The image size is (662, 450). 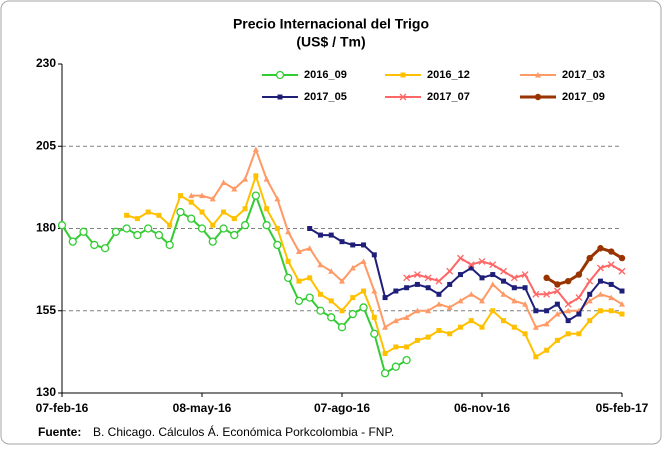 What do you see at coordinates (448, 97) in the screenshot?
I see `legend-label: 2017_07` at bounding box center [448, 97].